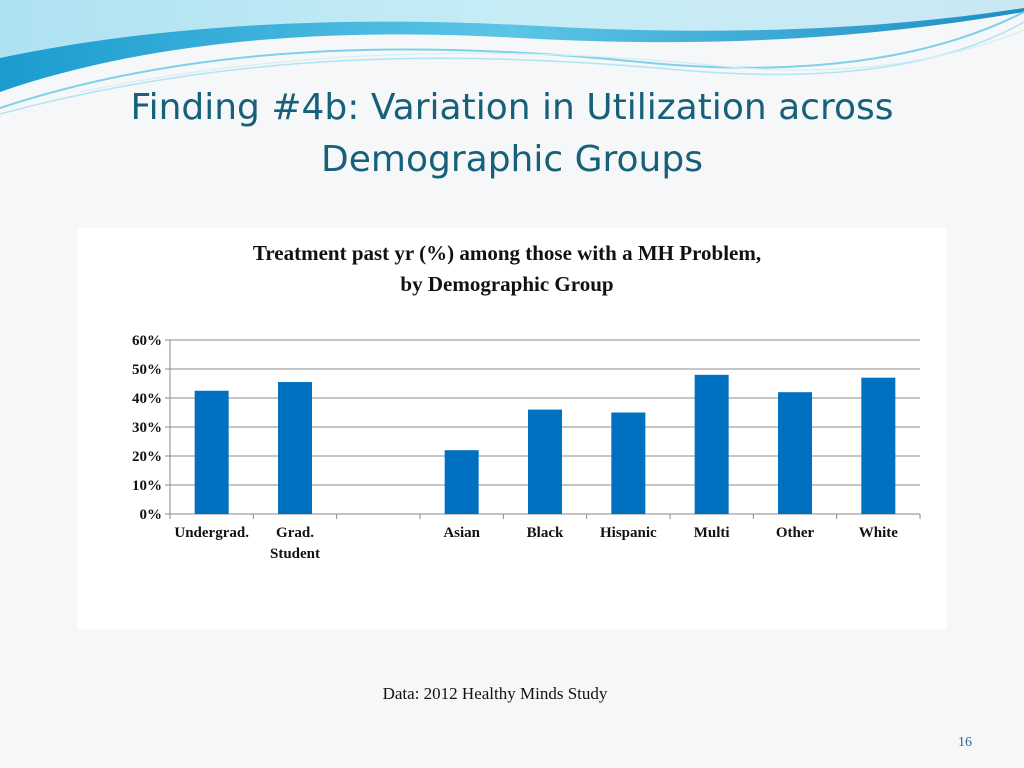  Describe the element at coordinates (628, 533) in the screenshot. I see `x-category-label: Hispanic` at that location.